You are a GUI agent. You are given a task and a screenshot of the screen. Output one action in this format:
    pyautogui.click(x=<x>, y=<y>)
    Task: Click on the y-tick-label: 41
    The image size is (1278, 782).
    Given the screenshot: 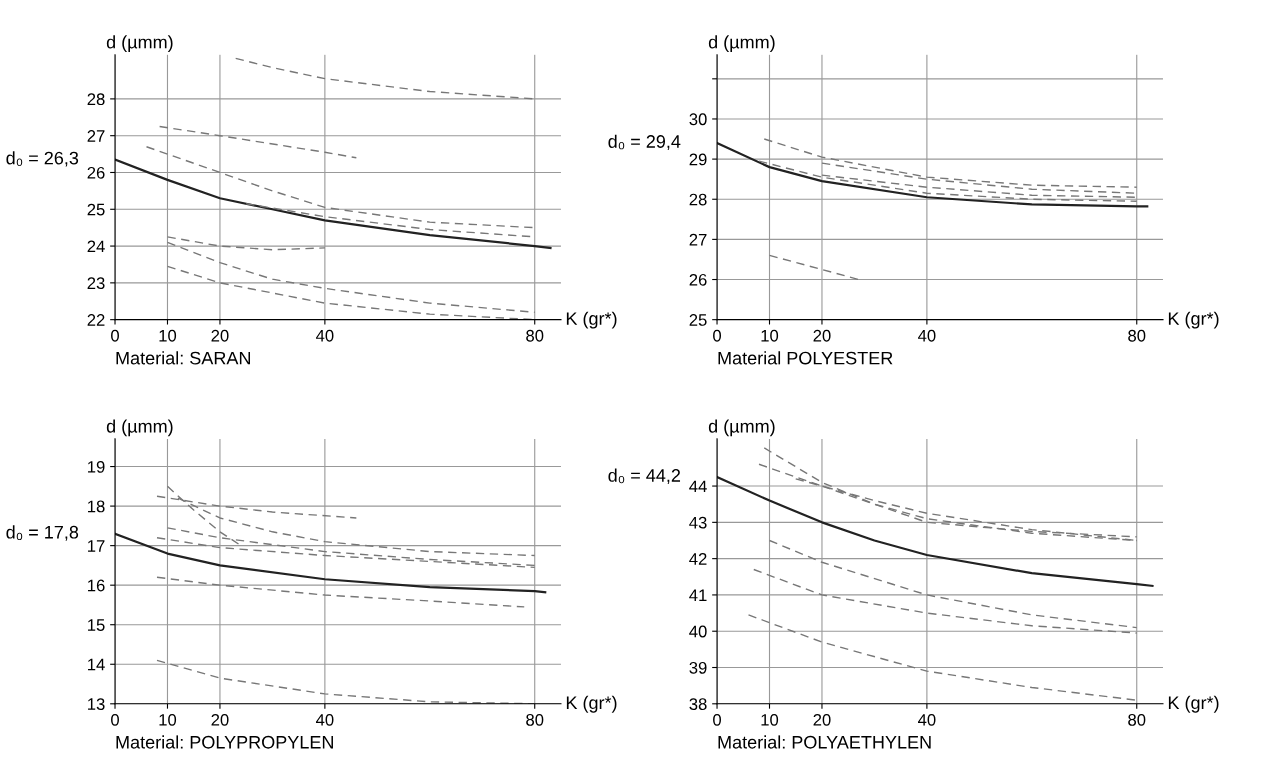 What is the action you would take?
    pyautogui.click(x=698, y=595)
    